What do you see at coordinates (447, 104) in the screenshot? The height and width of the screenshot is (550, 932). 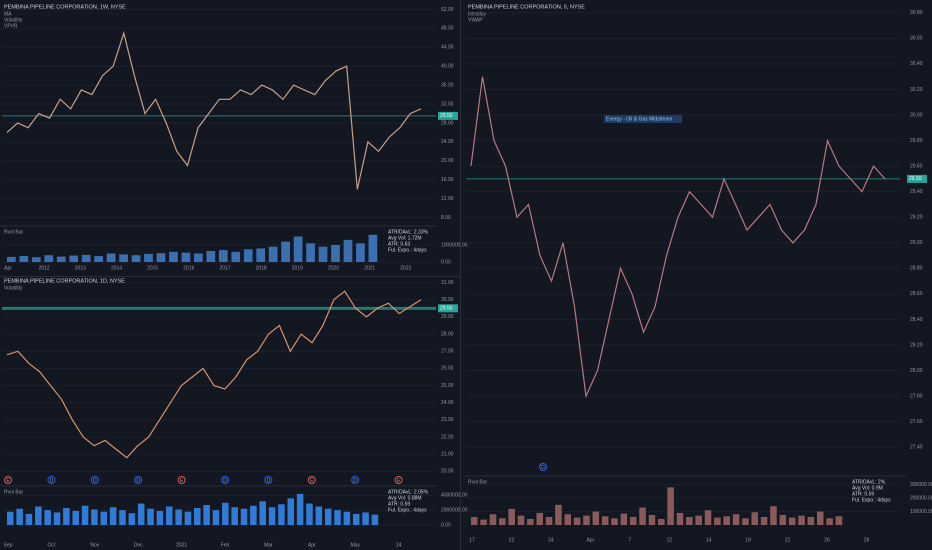 I see `y-tick-label: 32.00` at bounding box center [447, 104].